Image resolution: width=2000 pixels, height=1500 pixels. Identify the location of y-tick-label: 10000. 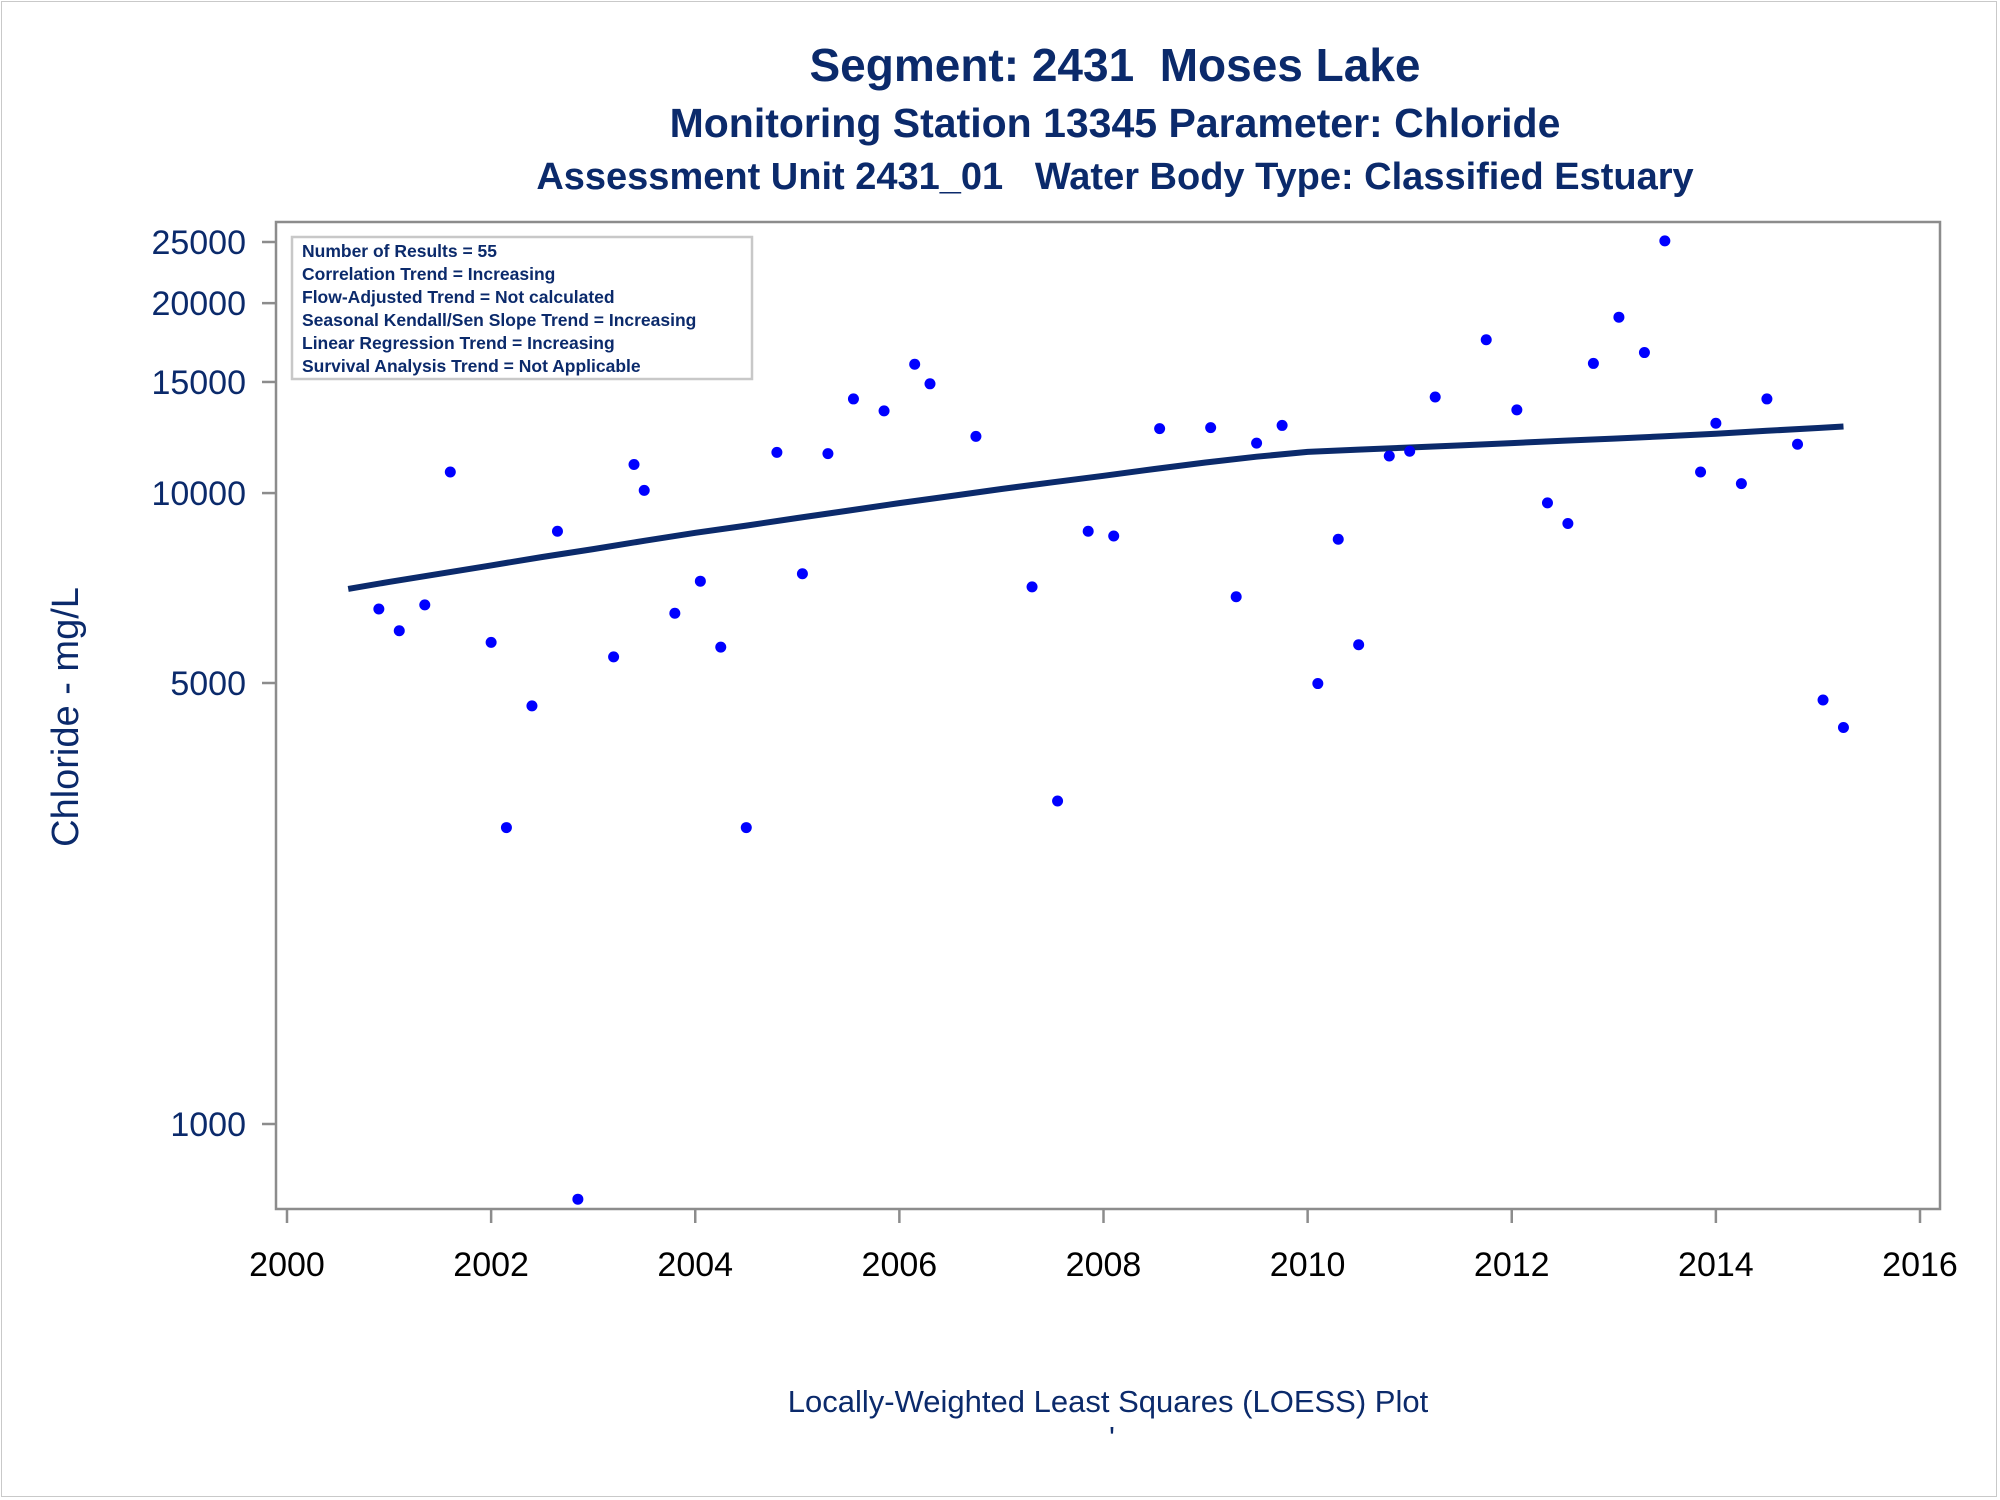
(198, 494).